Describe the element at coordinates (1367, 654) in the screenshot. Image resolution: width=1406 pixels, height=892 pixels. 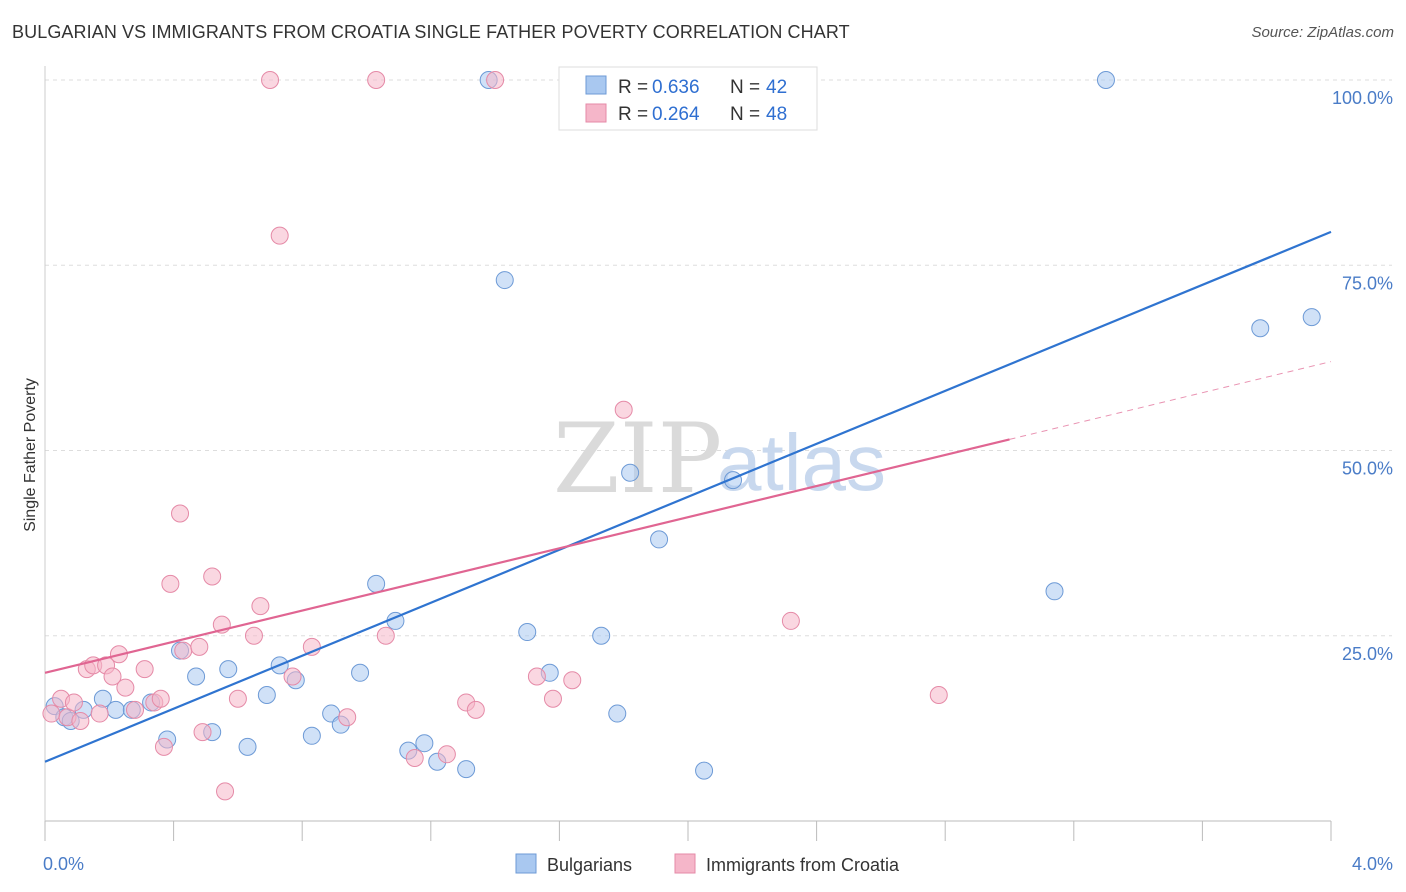
I see `y-tick-label: 25.0%` at that location.